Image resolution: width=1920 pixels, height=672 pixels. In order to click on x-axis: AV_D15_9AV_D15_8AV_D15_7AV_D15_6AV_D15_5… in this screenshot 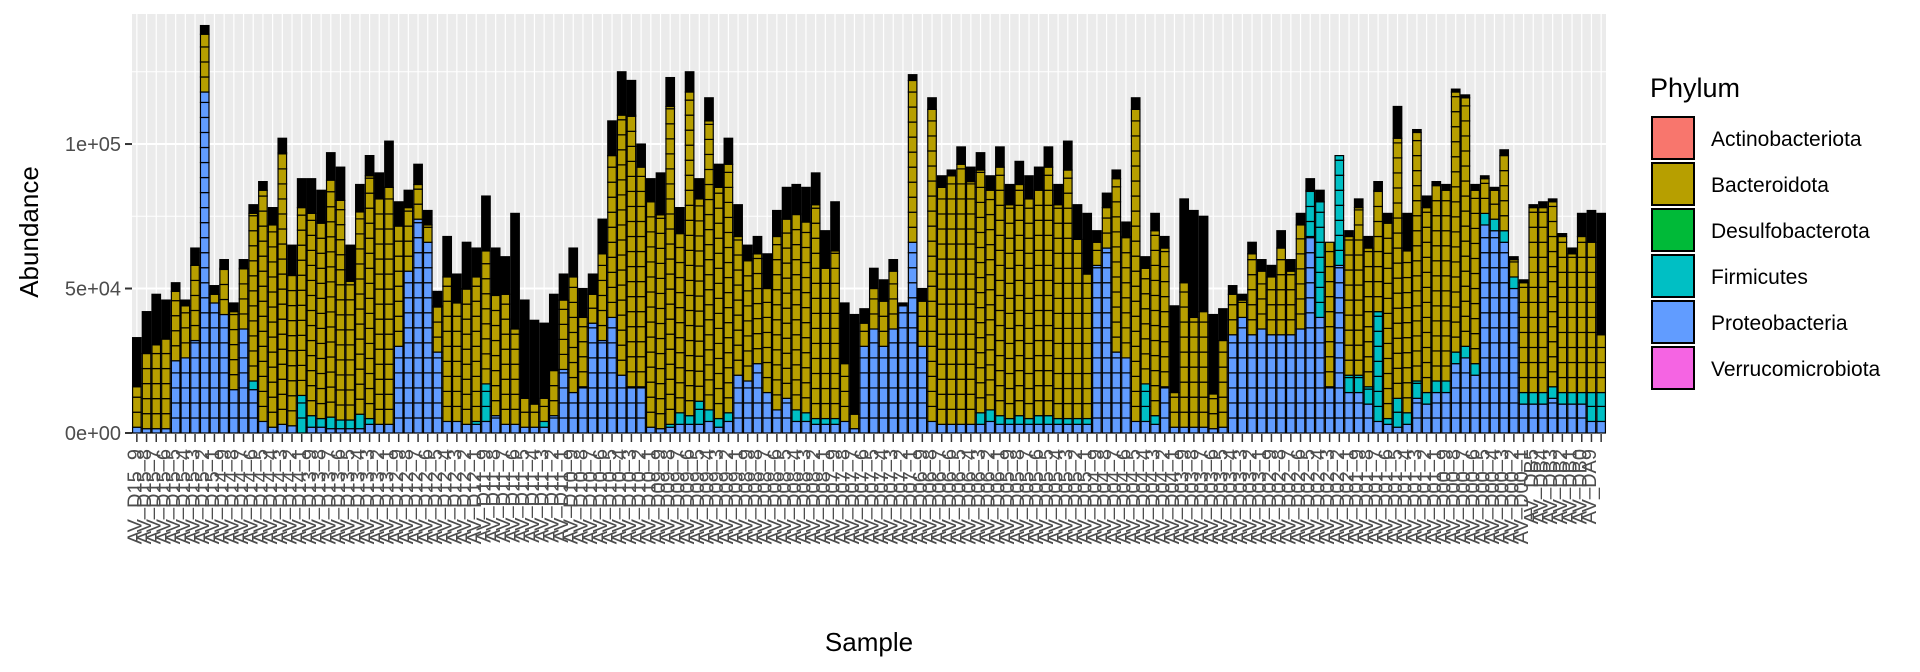, I will do `click(863, 489)`.